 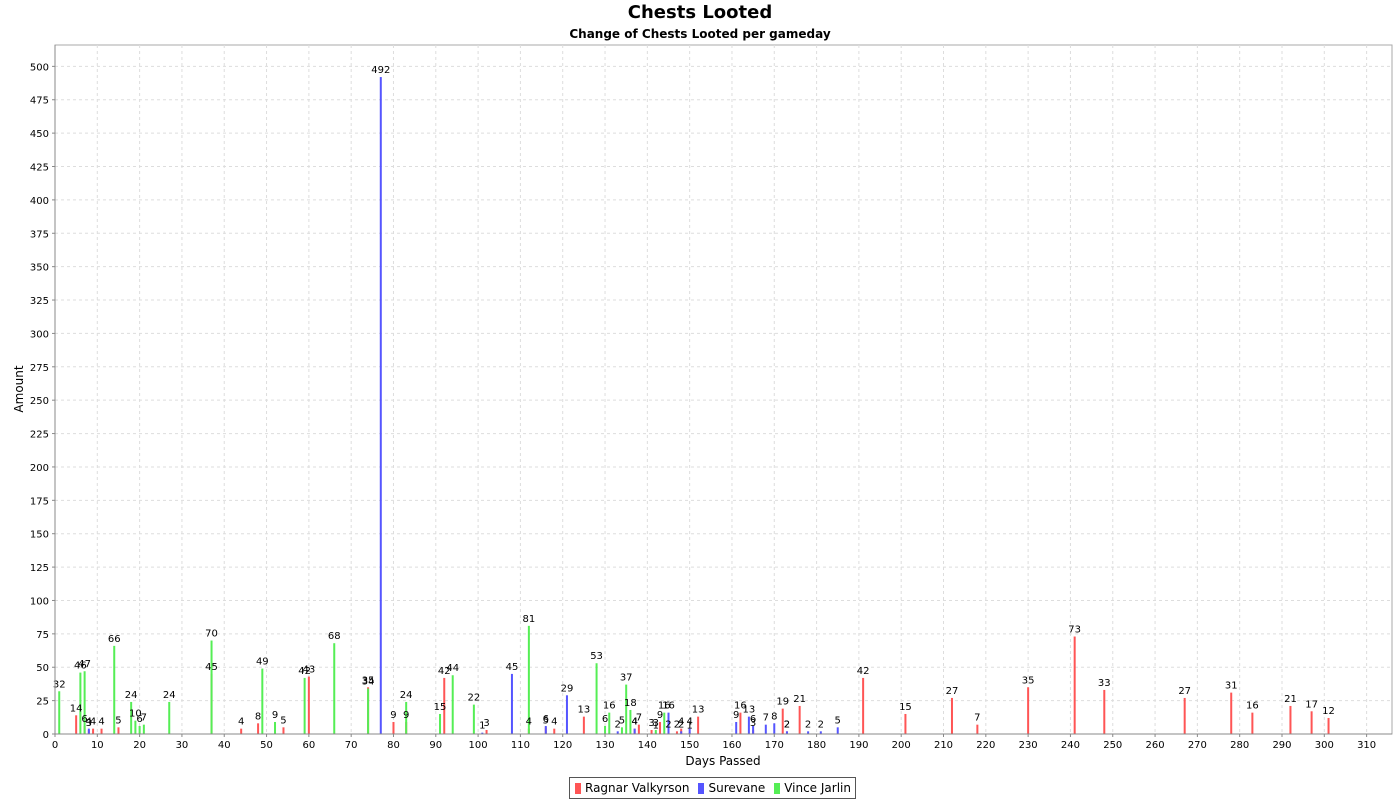 What do you see at coordinates (700, 12) in the screenshot?
I see `chart-title: Chests Looted` at bounding box center [700, 12].